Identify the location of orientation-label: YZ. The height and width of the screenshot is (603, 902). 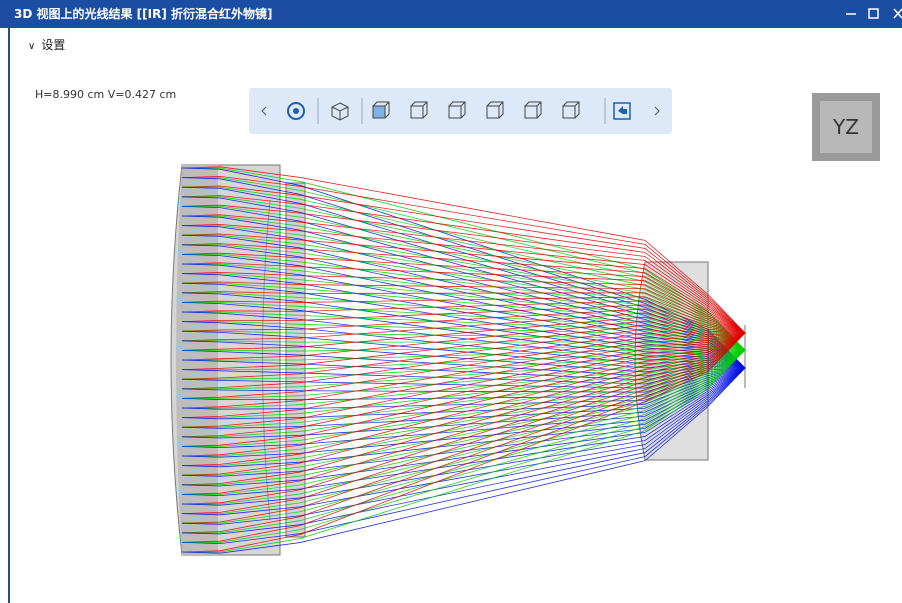
(846, 127).